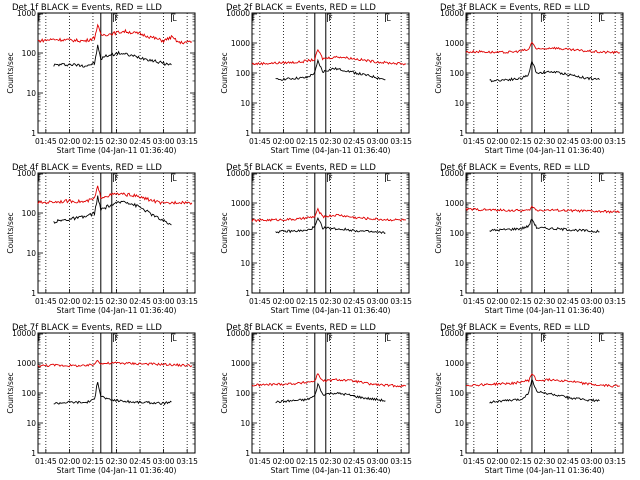 The height and width of the screenshot is (480, 640). I want to click on panel-title: Det 2f BLACK = Events, RED = LLD, so click(301, 8).